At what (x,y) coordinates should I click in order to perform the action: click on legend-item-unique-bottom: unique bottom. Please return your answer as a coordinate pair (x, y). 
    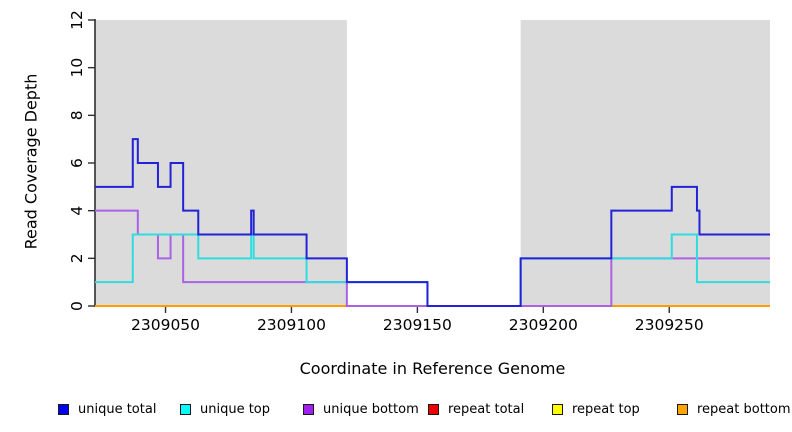
    Looking at the image, I should click on (361, 409).